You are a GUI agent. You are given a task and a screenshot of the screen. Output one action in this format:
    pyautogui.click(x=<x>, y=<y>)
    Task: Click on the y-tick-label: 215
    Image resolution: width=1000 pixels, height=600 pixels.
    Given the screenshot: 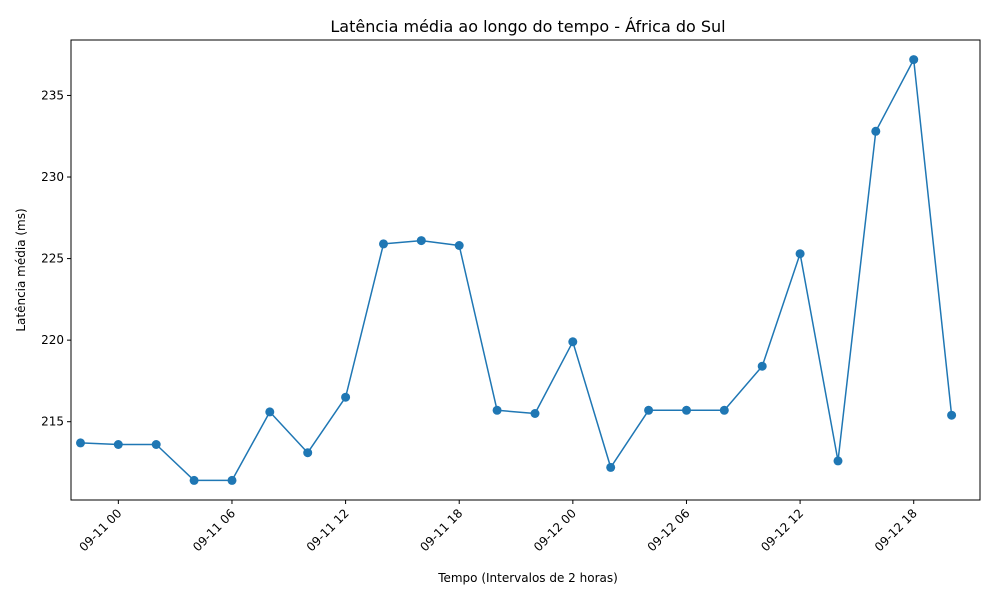 What is the action you would take?
    pyautogui.click(x=52, y=422)
    